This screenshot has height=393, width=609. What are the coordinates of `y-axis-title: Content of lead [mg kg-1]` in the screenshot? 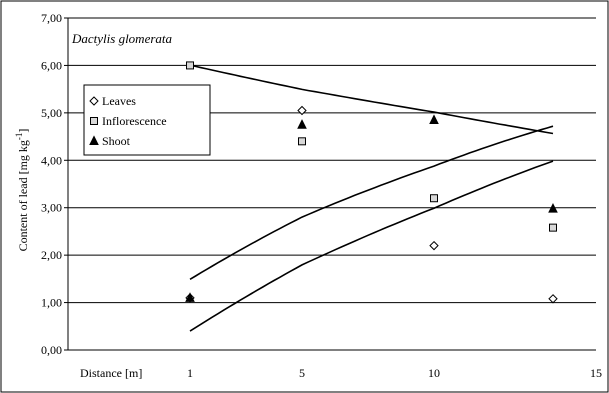 It's located at (22, 190).